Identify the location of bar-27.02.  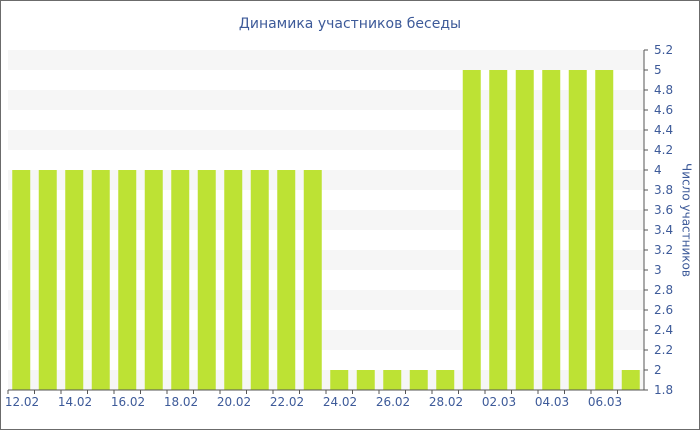
(418, 380).